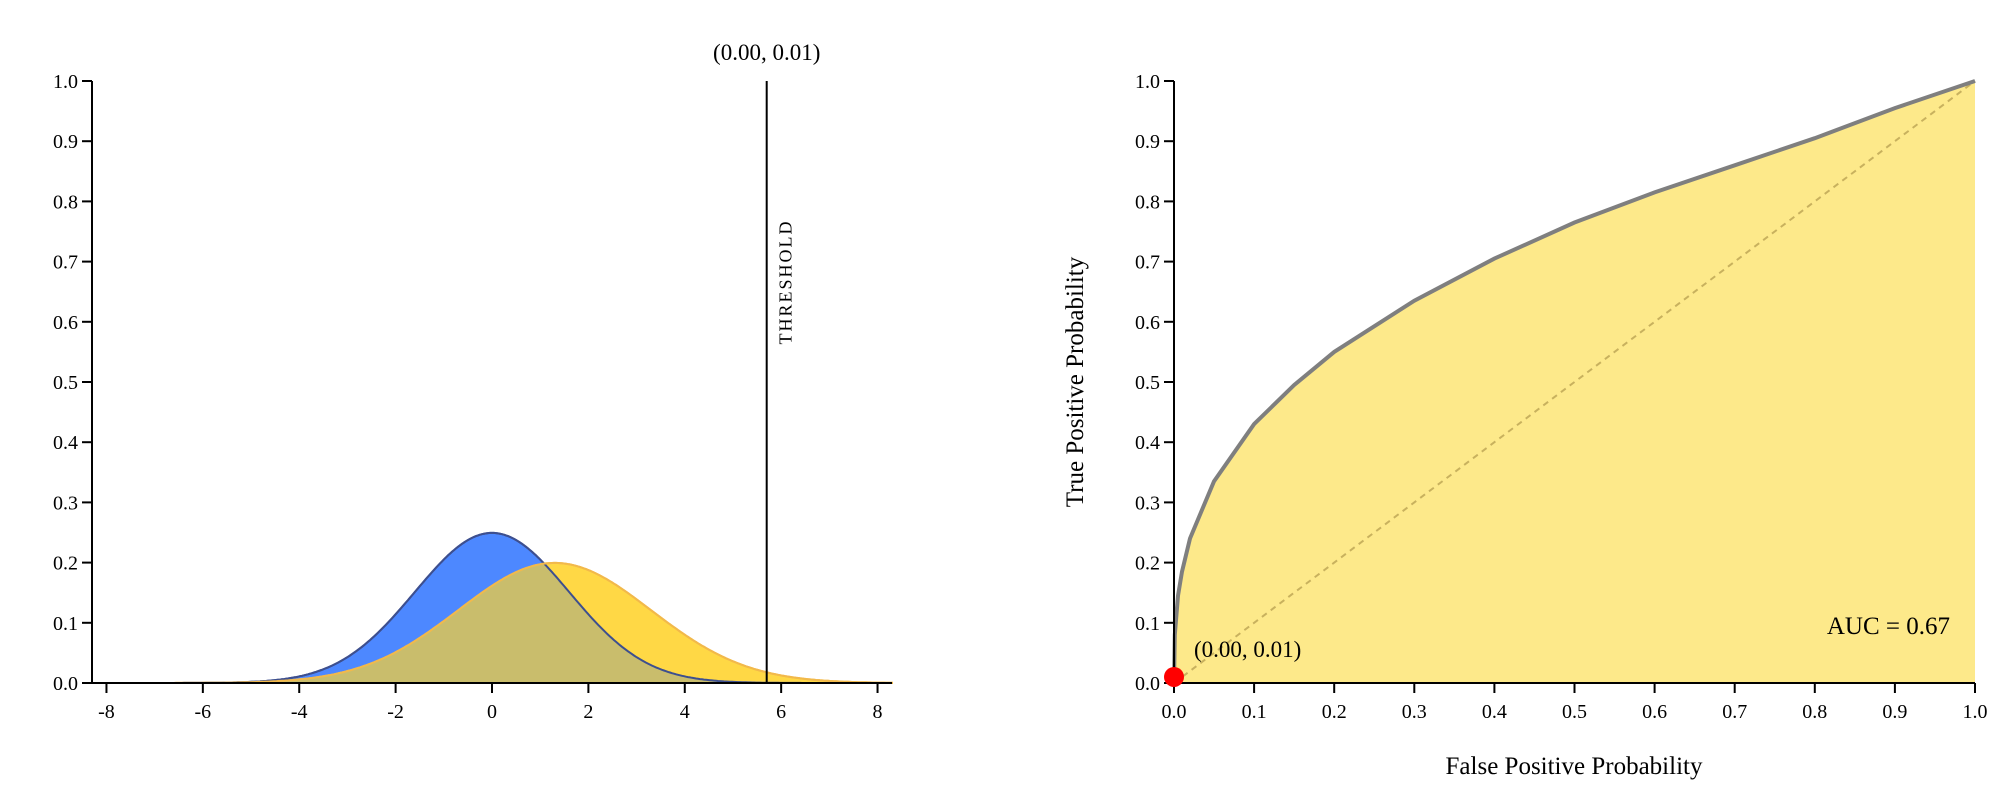  Describe the element at coordinates (1147, 564) in the screenshot. I see `roc-y-tick-label: 0.2` at that location.